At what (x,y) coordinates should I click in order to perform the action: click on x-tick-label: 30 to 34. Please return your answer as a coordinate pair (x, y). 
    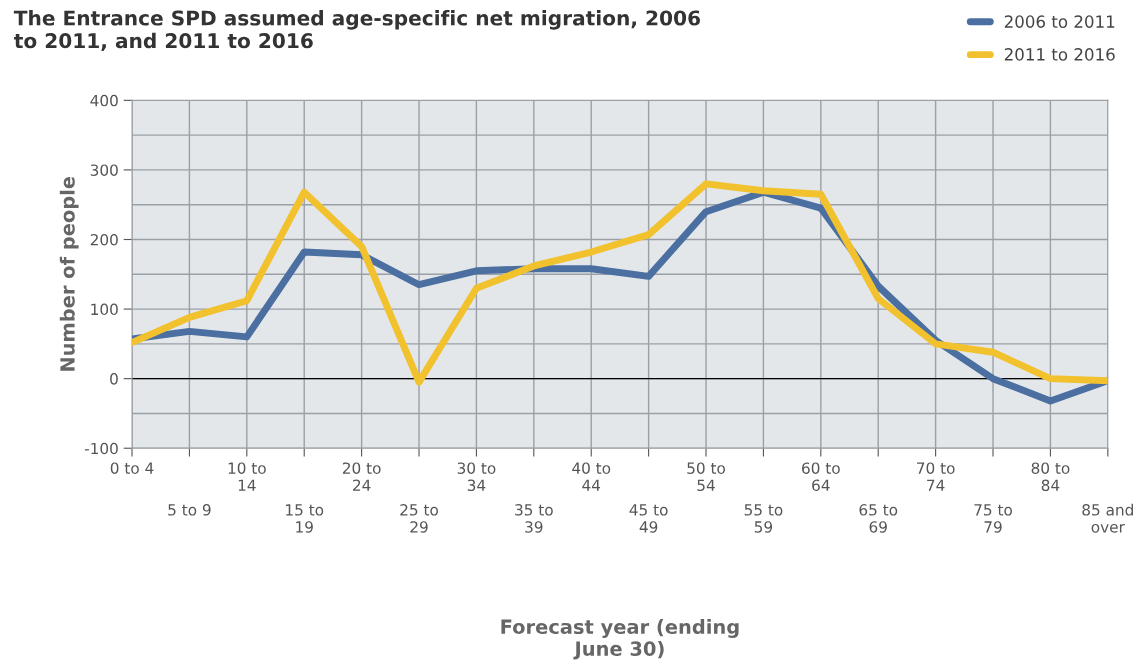
    Looking at the image, I should click on (476, 477).